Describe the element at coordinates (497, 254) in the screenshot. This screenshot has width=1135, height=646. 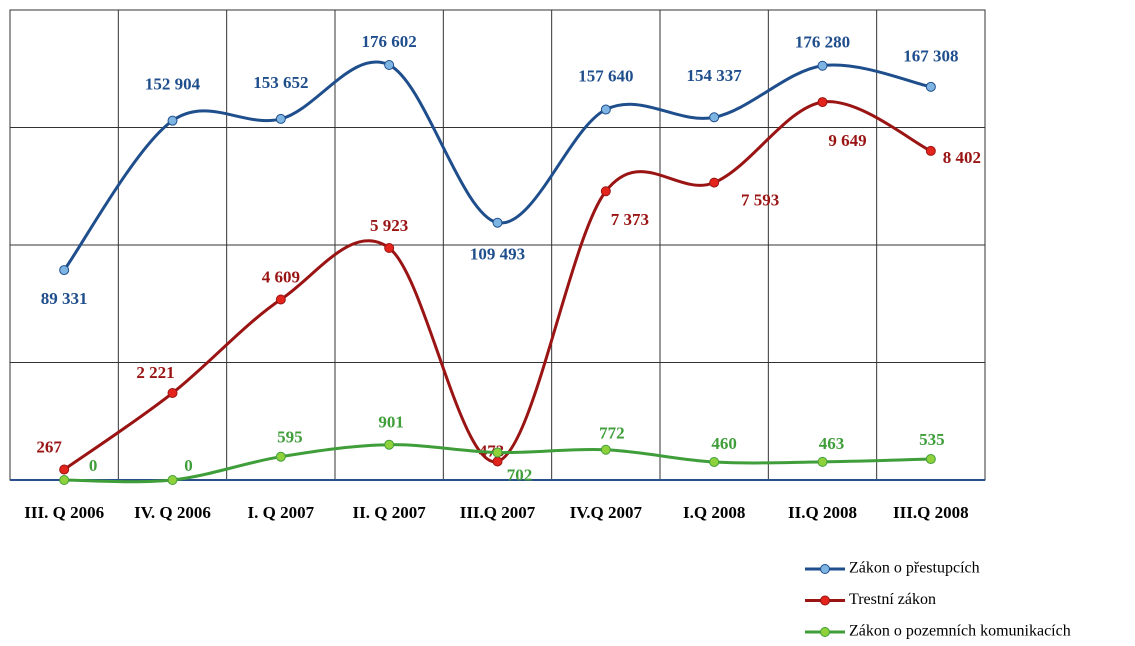
I see `data-label: 109 493` at that location.